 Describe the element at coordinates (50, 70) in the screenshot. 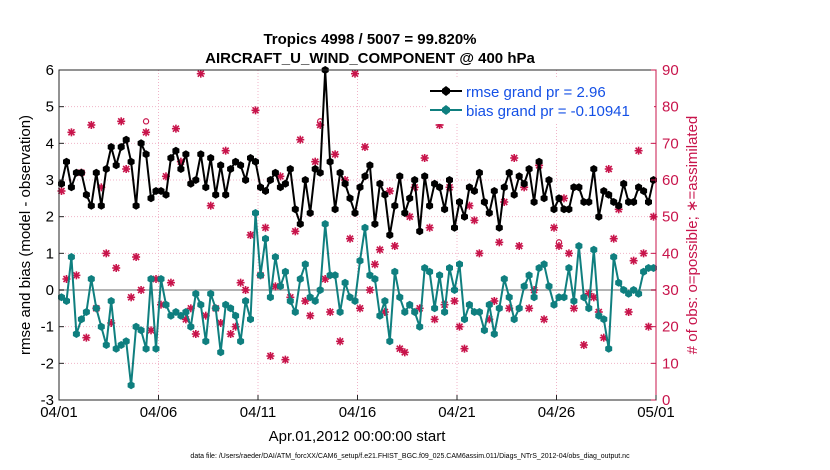

I see `left-tick-label: 6` at that location.